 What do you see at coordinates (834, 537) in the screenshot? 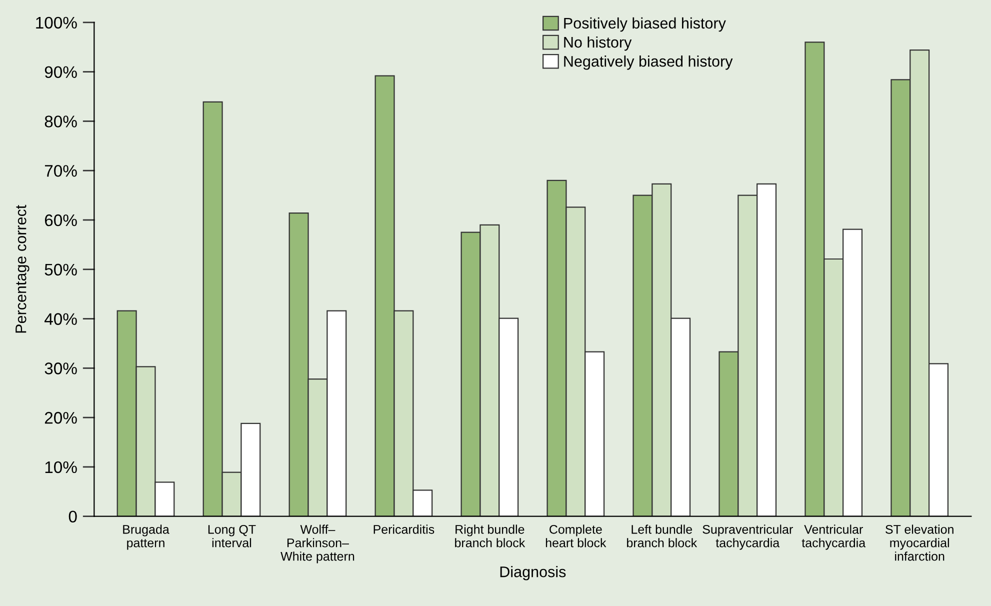
I see `x-tick-label: Ventricular tachycardia` at bounding box center [834, 537].